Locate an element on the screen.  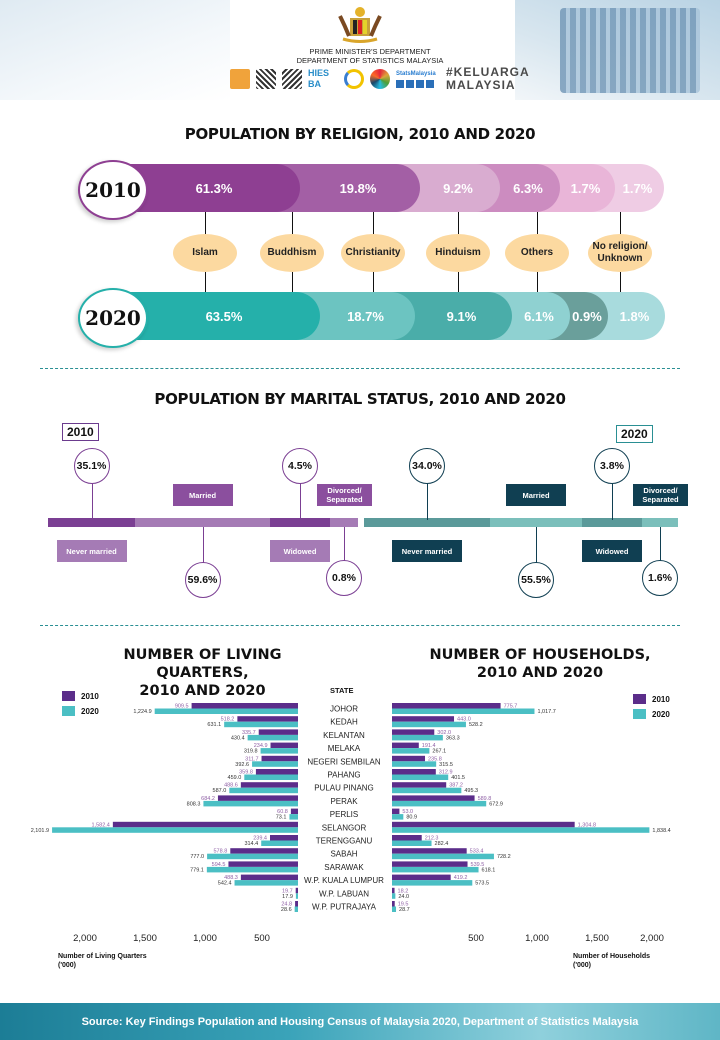
logo-row: HIES BA StatsMalaysia #KELUARGA MALAYSIA is located at coordinates (380, 79).